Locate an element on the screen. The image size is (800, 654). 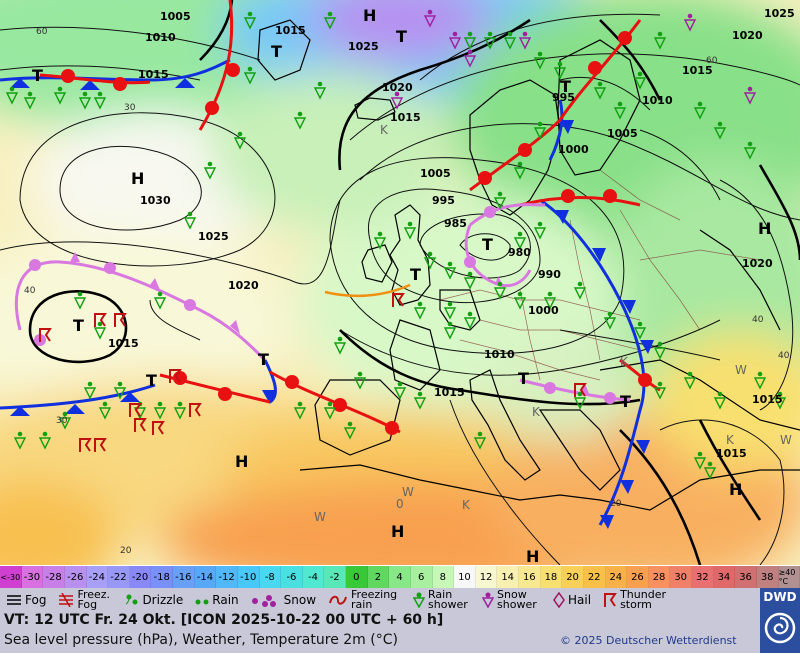
legend-snow-shower: Snow shower is located at coordinates (508, 600).